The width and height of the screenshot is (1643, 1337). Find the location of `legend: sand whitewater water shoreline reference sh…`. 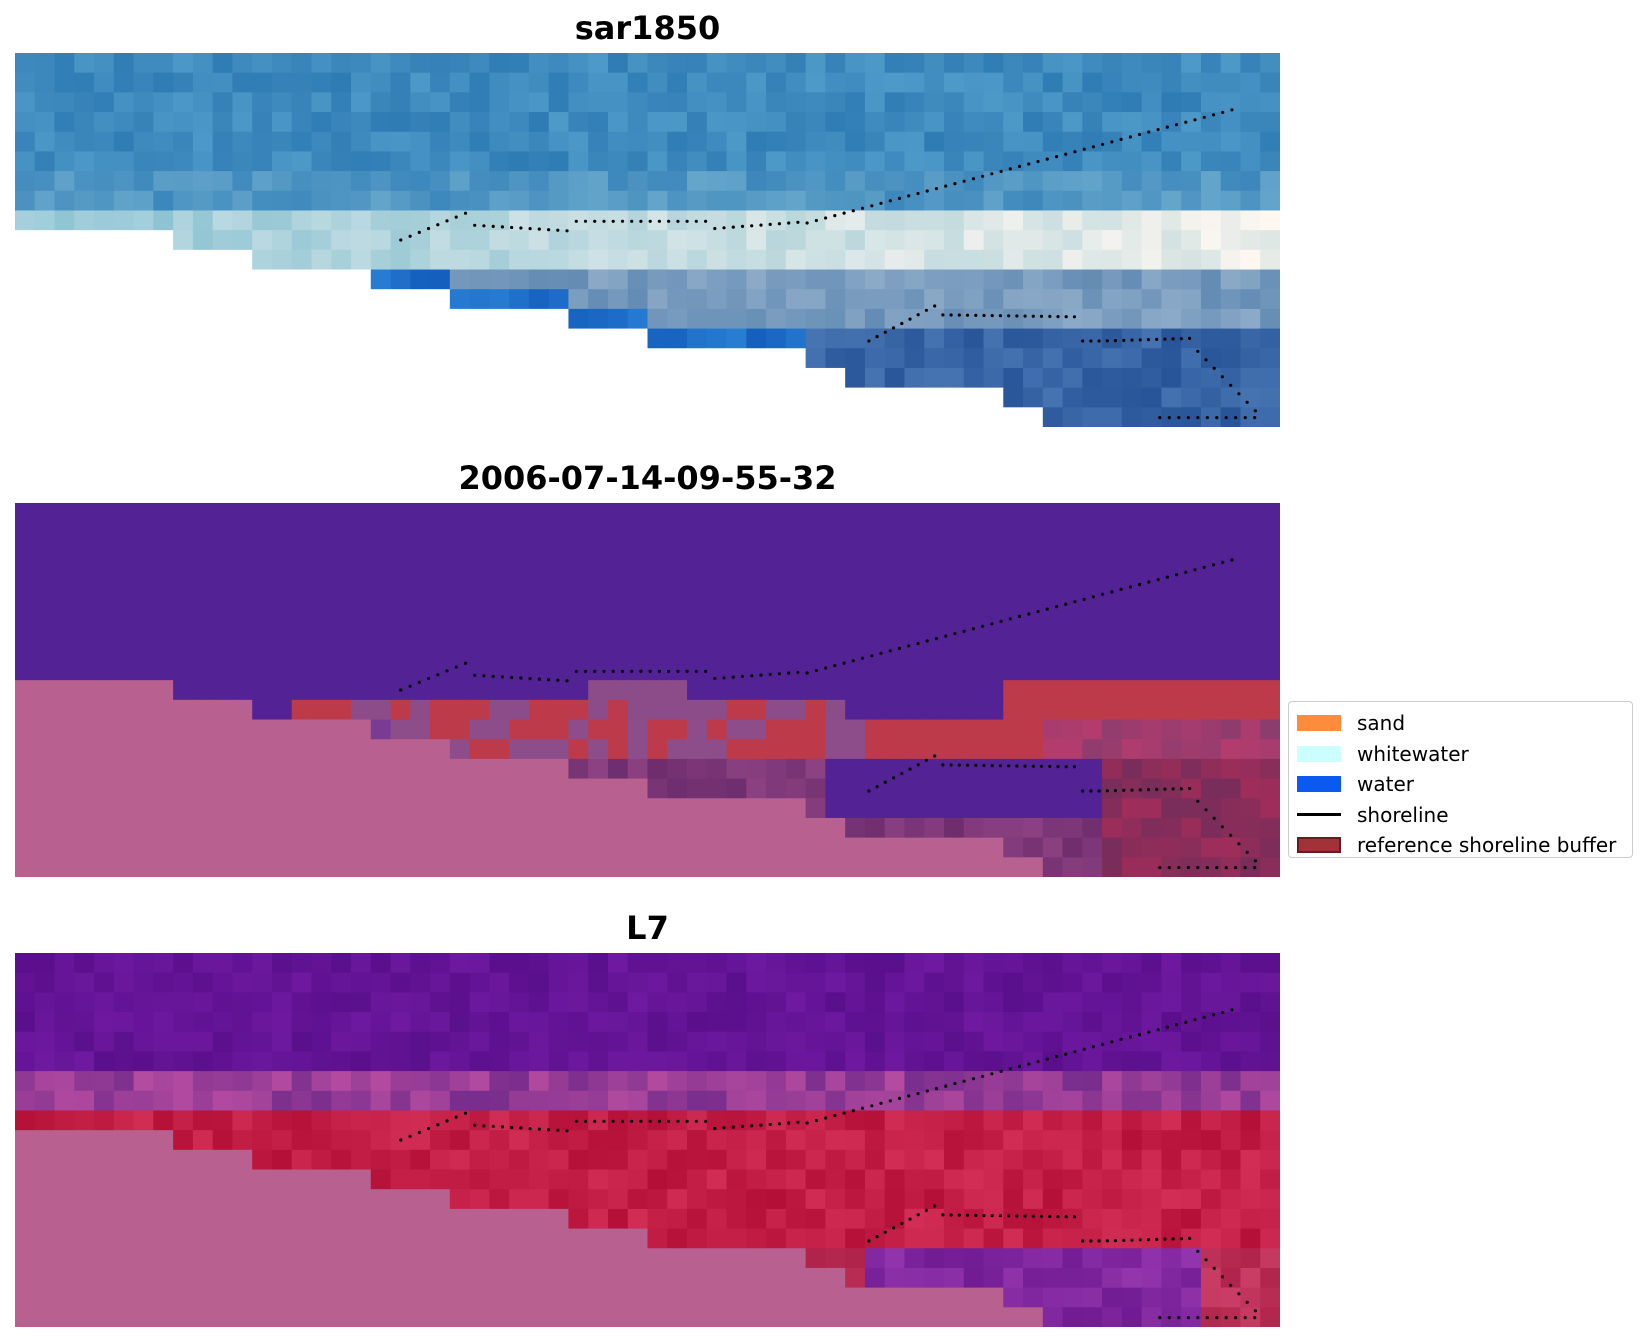

legend: sand whitewater water shoreline reference sh… is located at coordinates (1460, 779).